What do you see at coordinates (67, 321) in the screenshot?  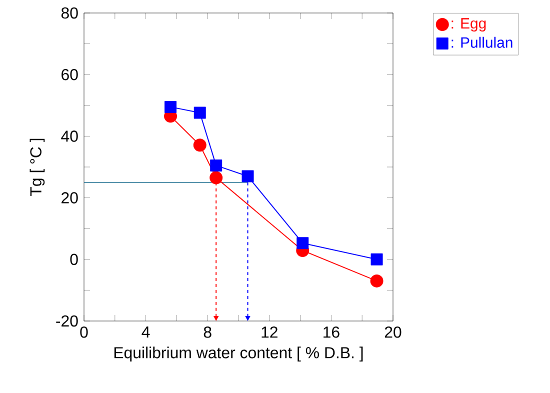 I see `y-tick-label: -20` at bounding box center [67, 321].